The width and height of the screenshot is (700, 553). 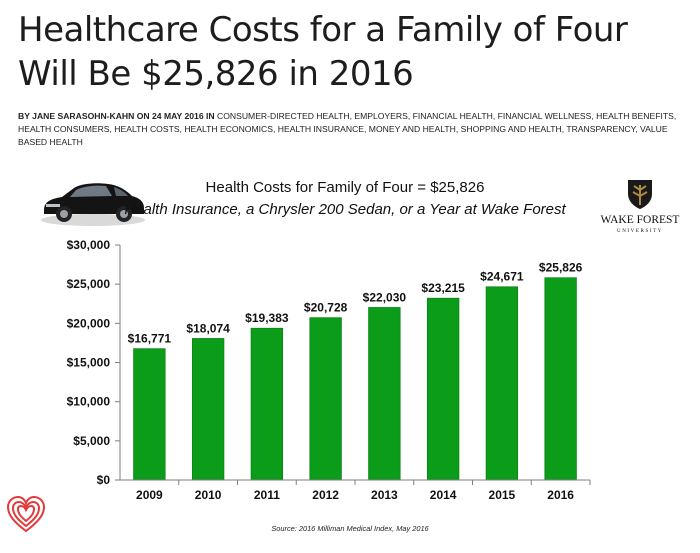 What do you see at coordinates (267, 404) in the screenshot?
I see `bar-2011` at bounding box center [267, 404].